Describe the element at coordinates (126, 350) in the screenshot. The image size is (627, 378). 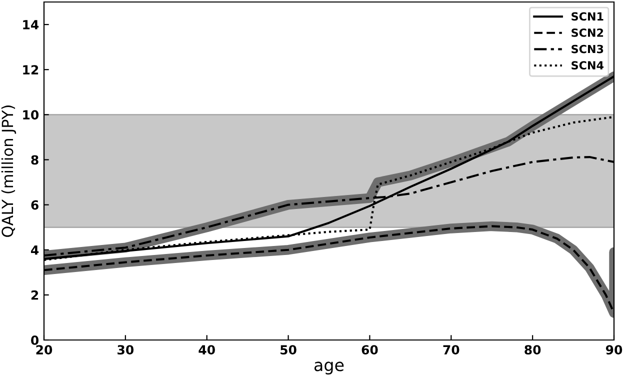
I see `x-tick-label: 30` at that location.